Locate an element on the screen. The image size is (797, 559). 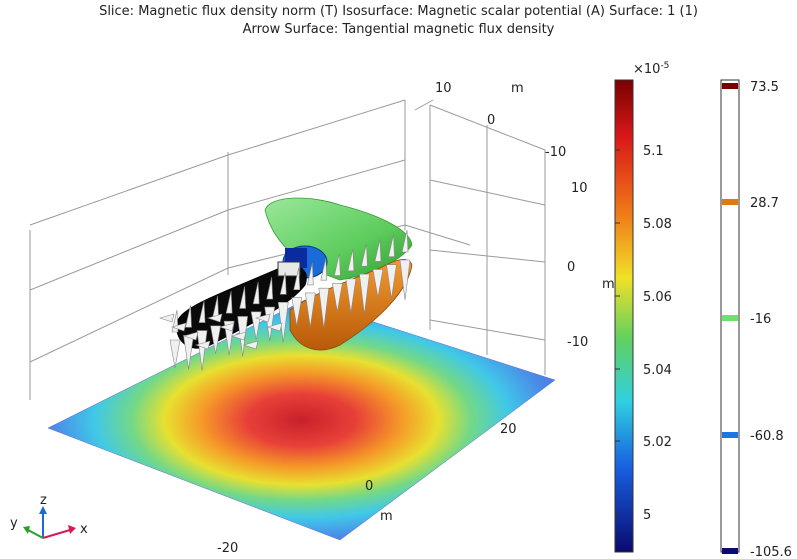
x-tick-label: -20 is located at coordinates (227, 548).